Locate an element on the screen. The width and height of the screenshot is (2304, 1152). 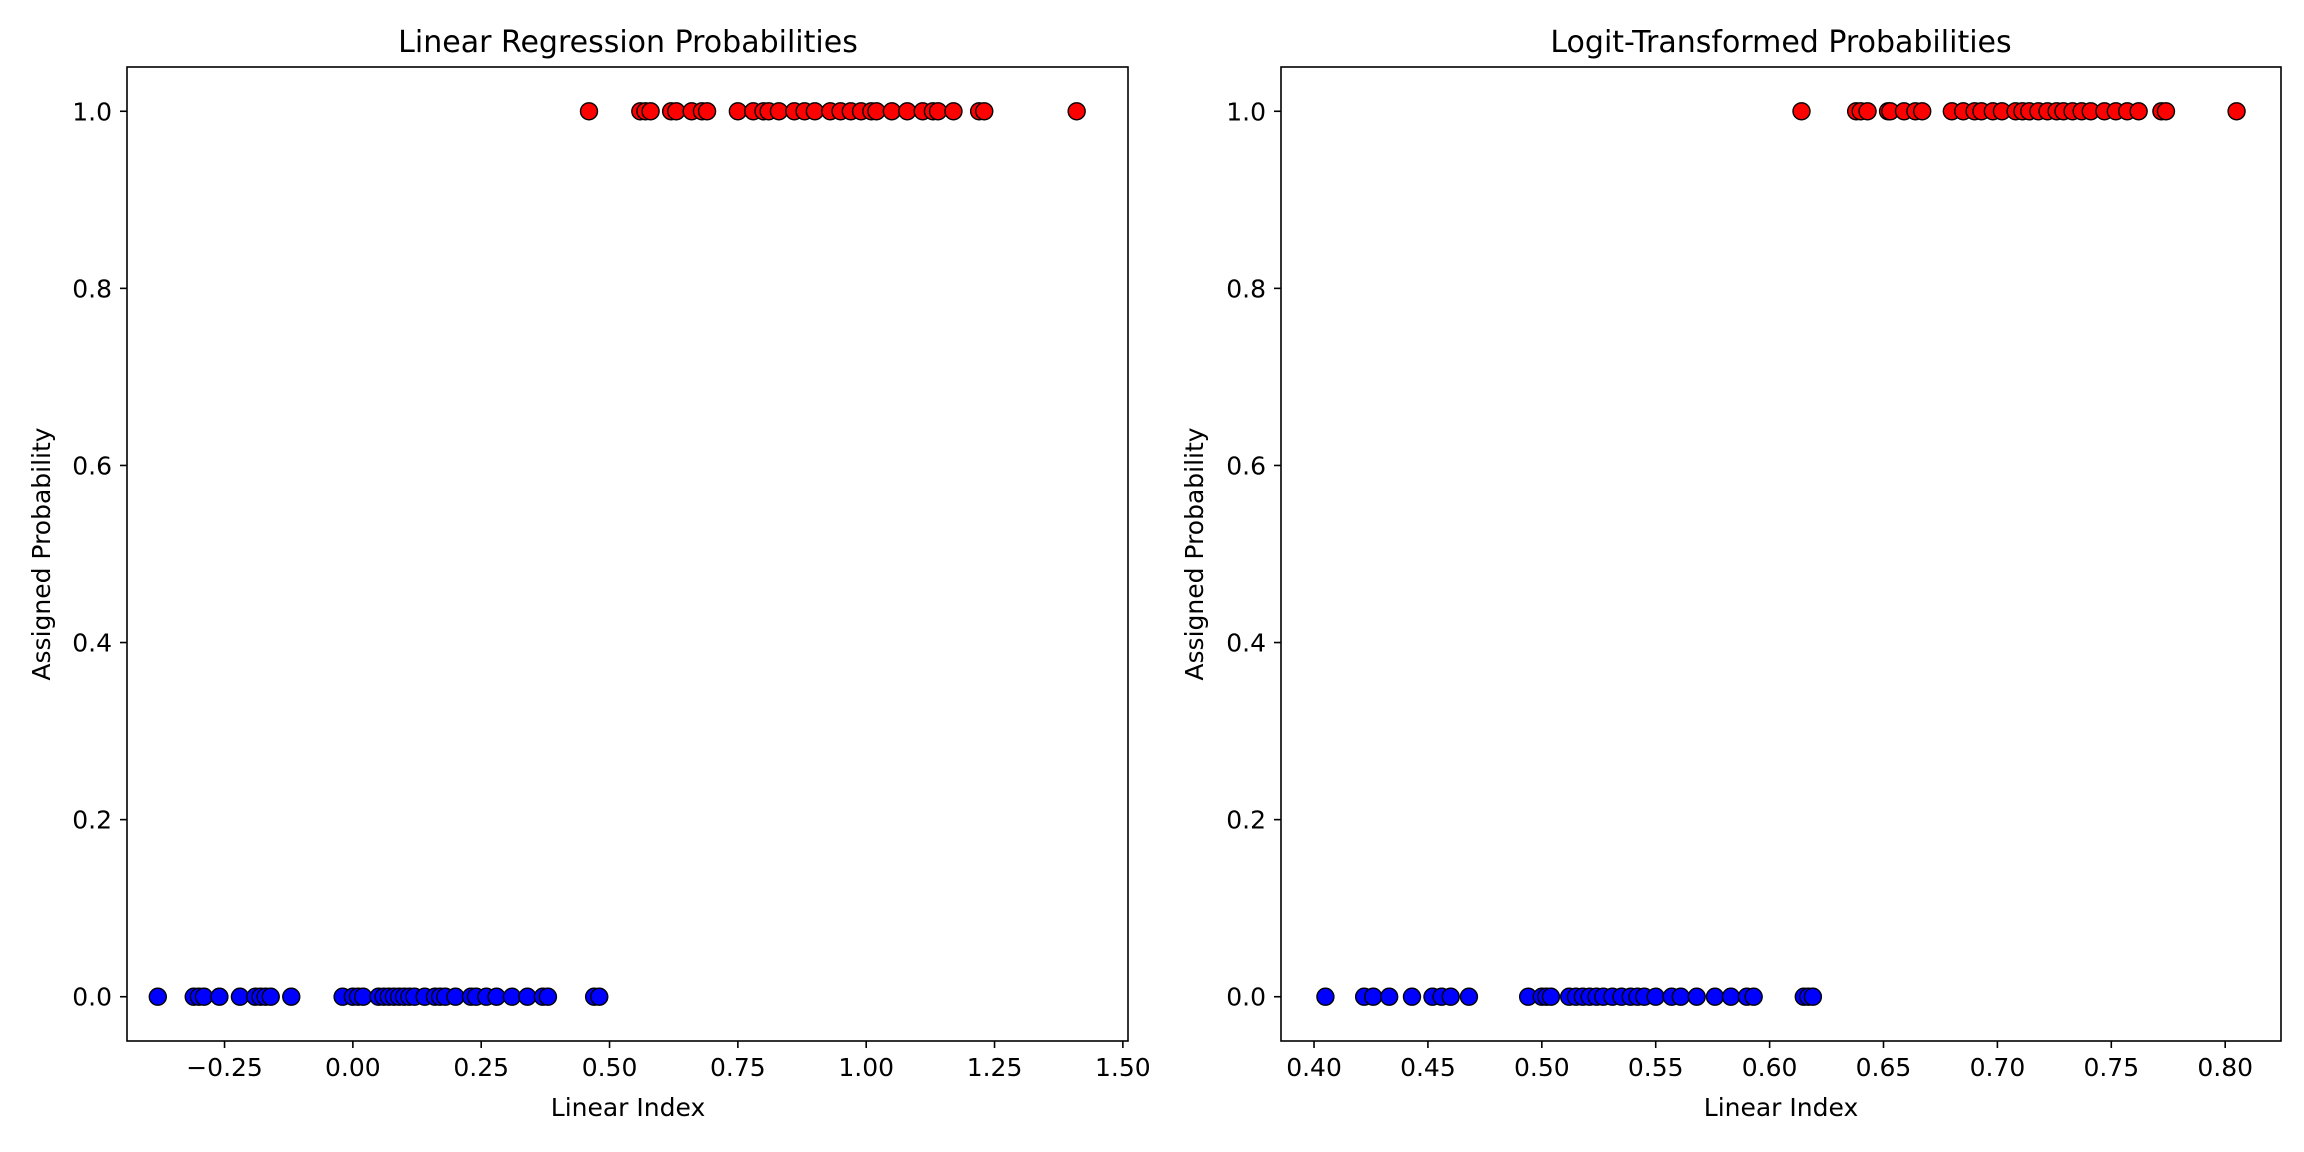
left-y-tick-label: 0.2 is located at coordinates (92, 820).